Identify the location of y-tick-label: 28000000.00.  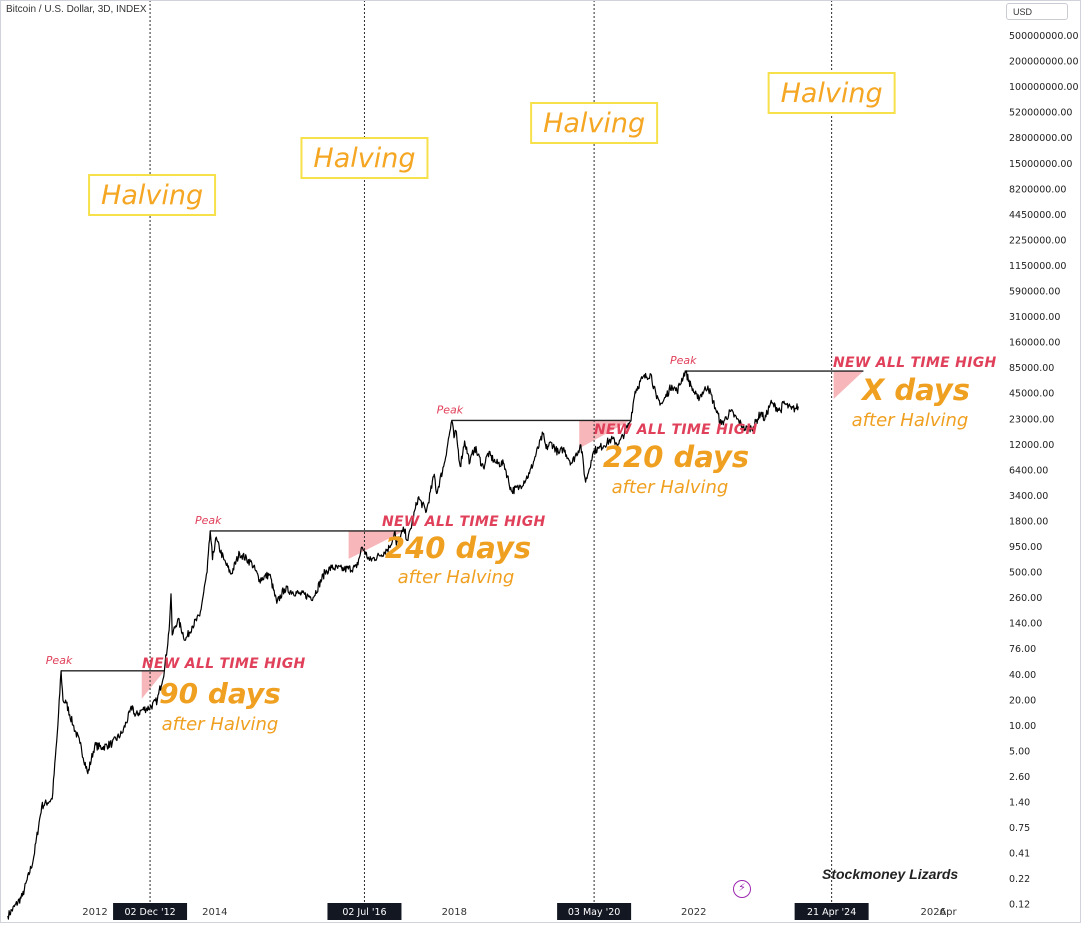
(1040, 138).